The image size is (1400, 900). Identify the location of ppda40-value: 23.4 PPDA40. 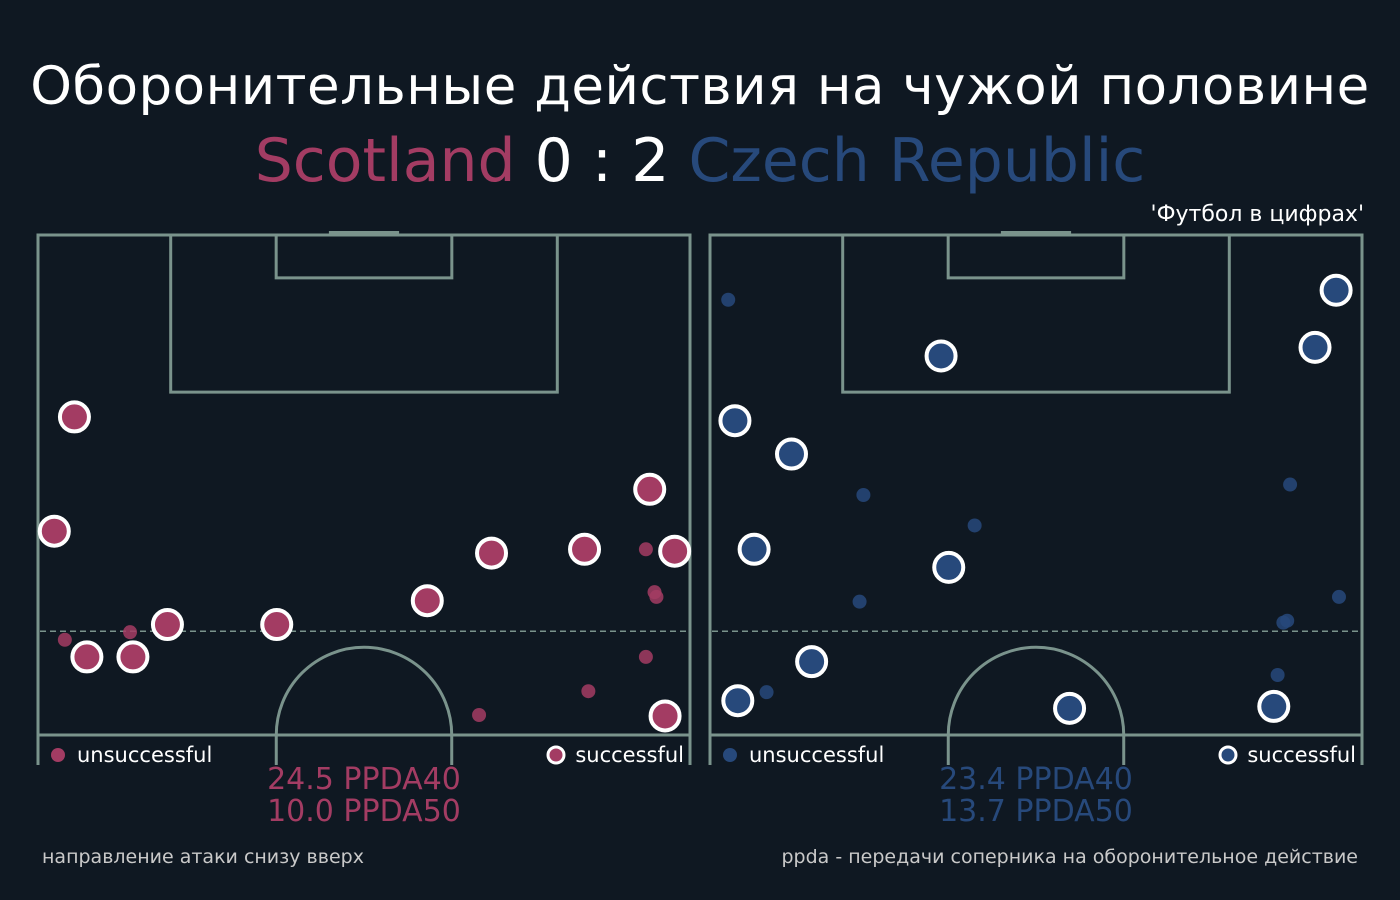
(1036, 779).